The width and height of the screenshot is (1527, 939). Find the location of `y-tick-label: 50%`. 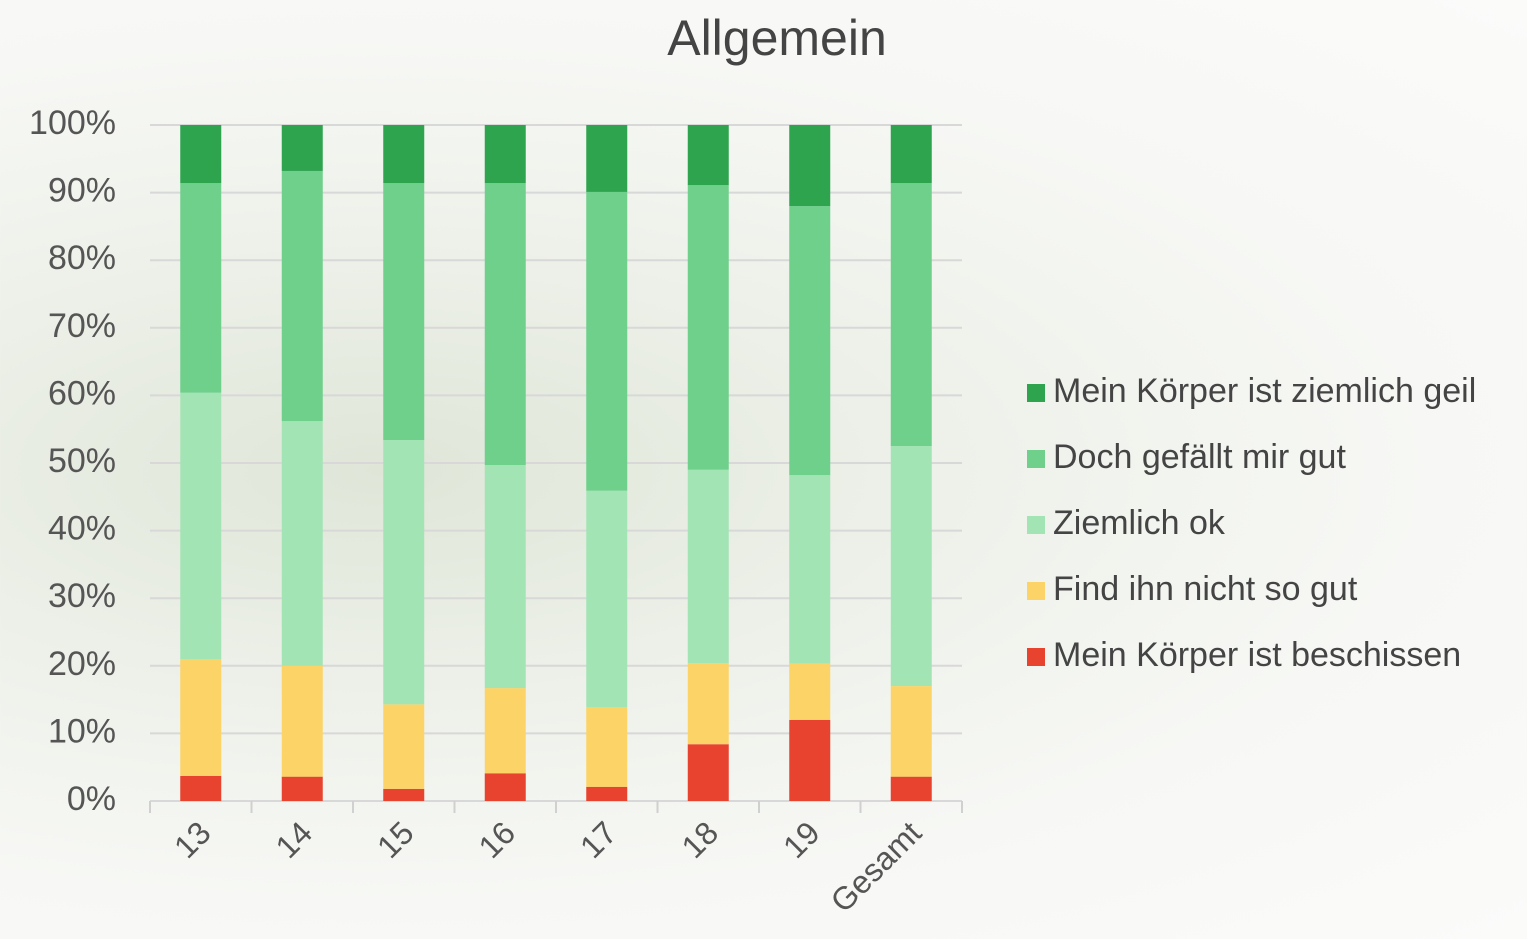

y-tick-label: 50% is located at coordinates (82, 461).